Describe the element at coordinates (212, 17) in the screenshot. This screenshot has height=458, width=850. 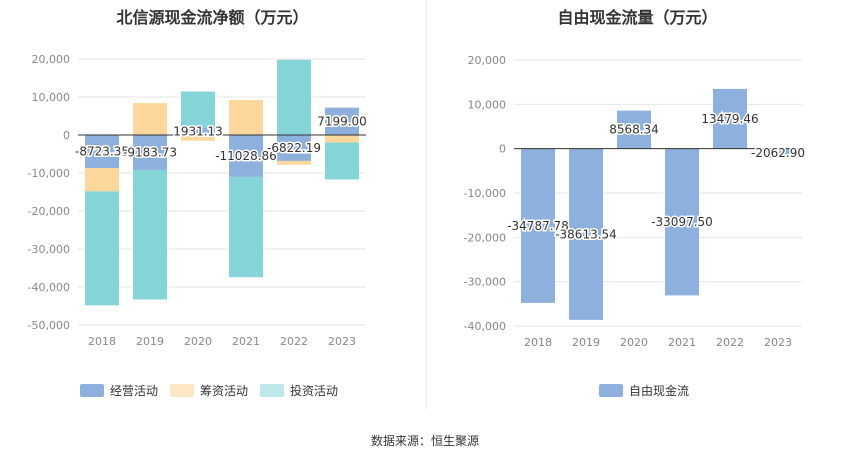
I see `chart-title-net-cash-flow: 北信源现金流净额（万元）` at that location.